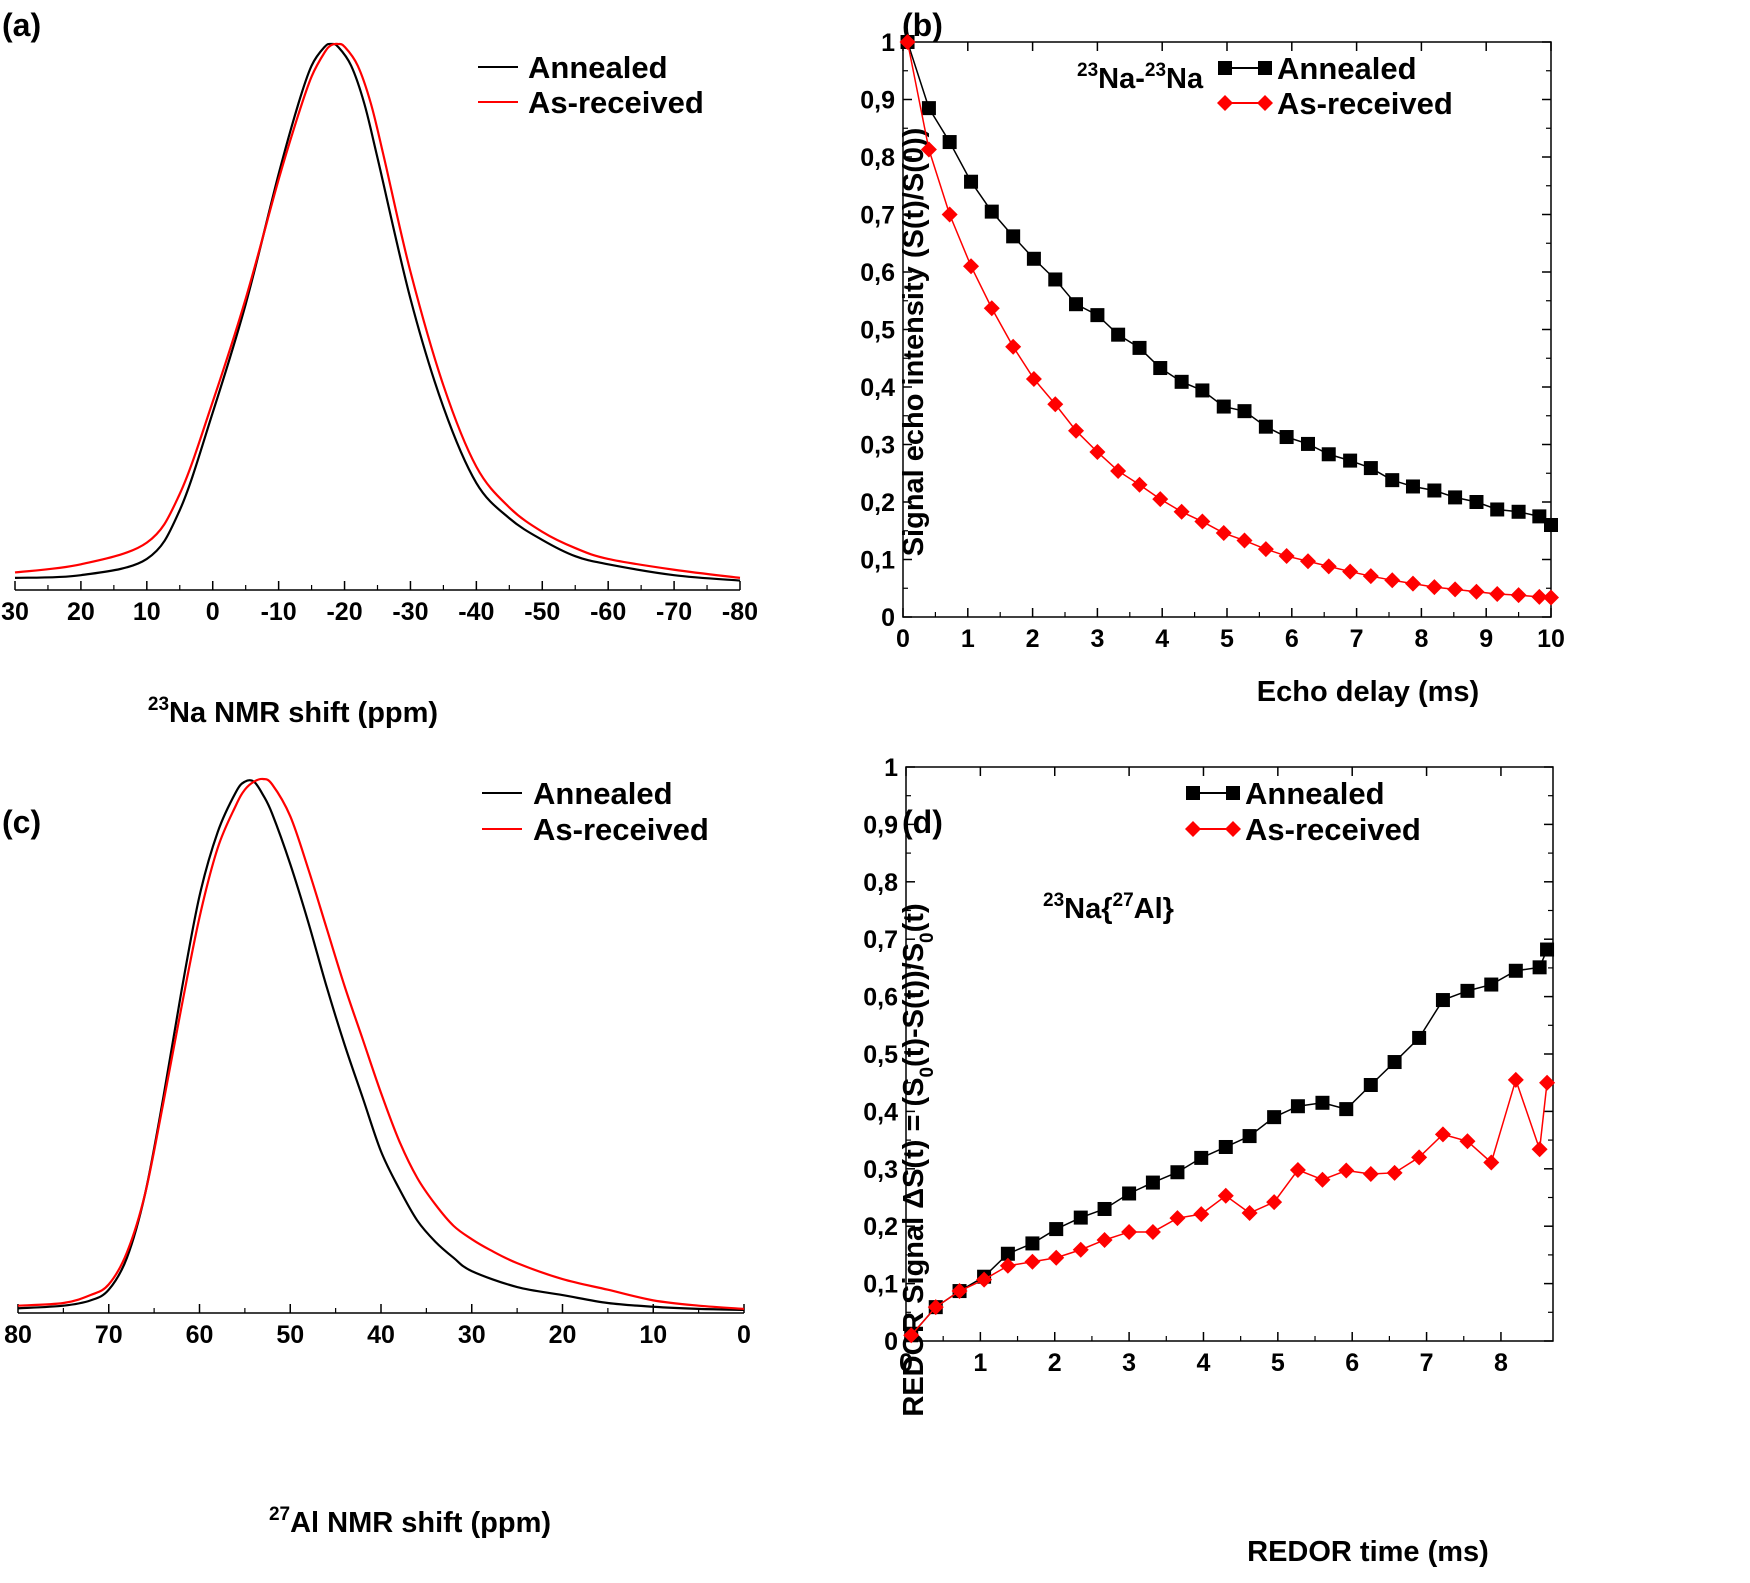  I want to click on x-tick-label: -20, so click(344, 612).